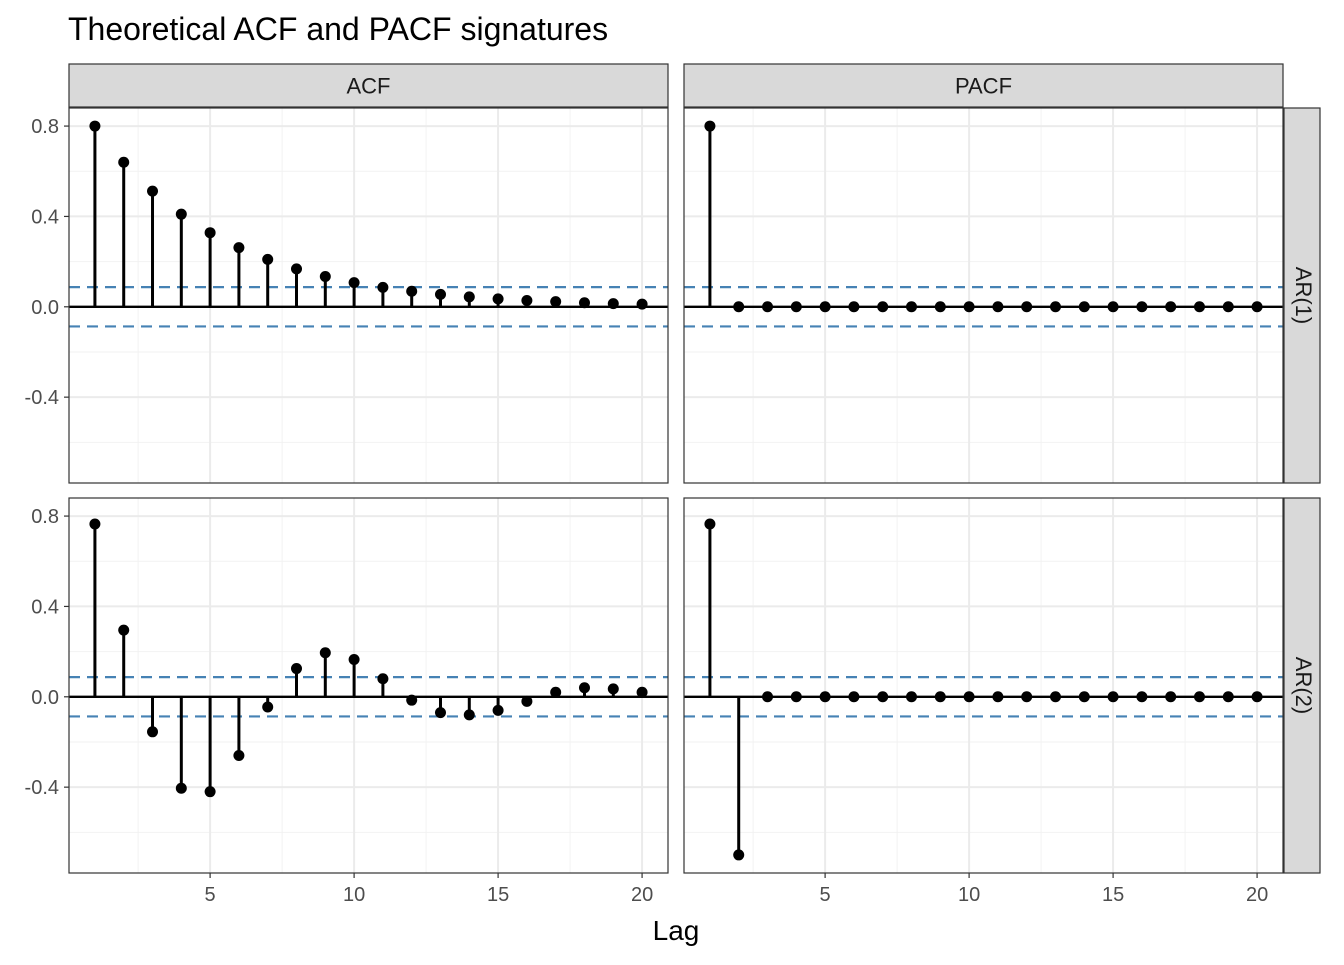  What do you see at coordinates (498, 895) in the screenshot?
I see `x-tick-label: 15` at bounding box center [498, 895].